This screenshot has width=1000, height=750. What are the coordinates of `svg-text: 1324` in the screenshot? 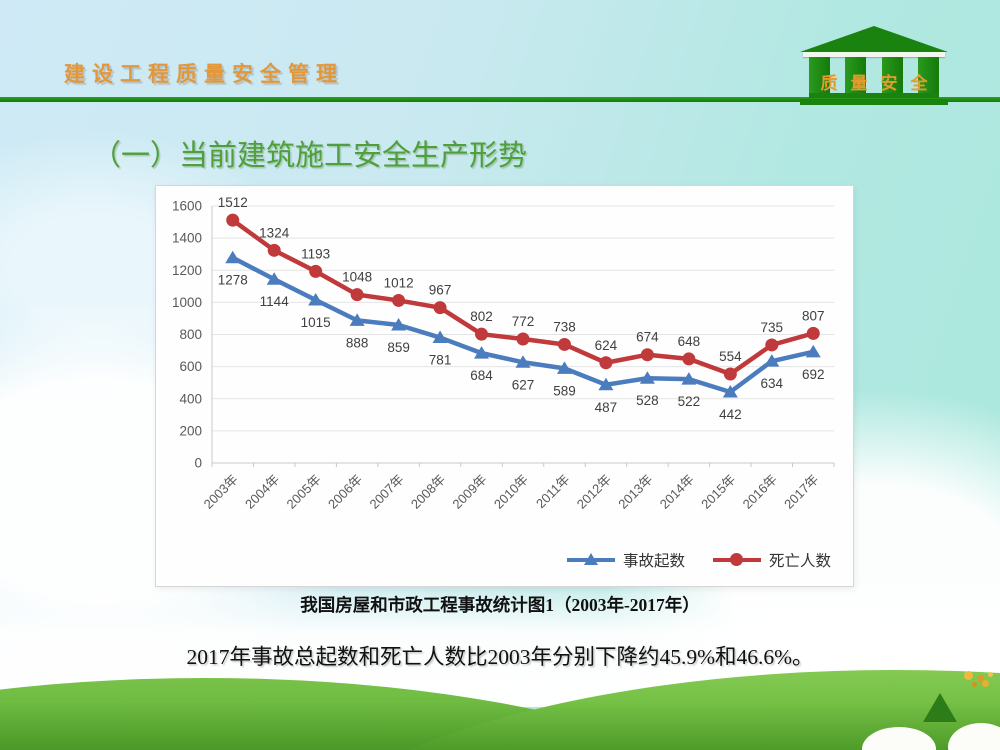 It's located at (274, 232).